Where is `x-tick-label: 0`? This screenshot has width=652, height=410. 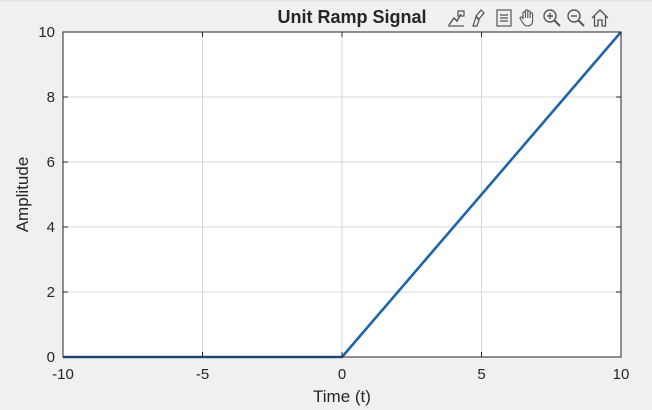 x-tick-label: 0 is located at coordinates (342, 374).